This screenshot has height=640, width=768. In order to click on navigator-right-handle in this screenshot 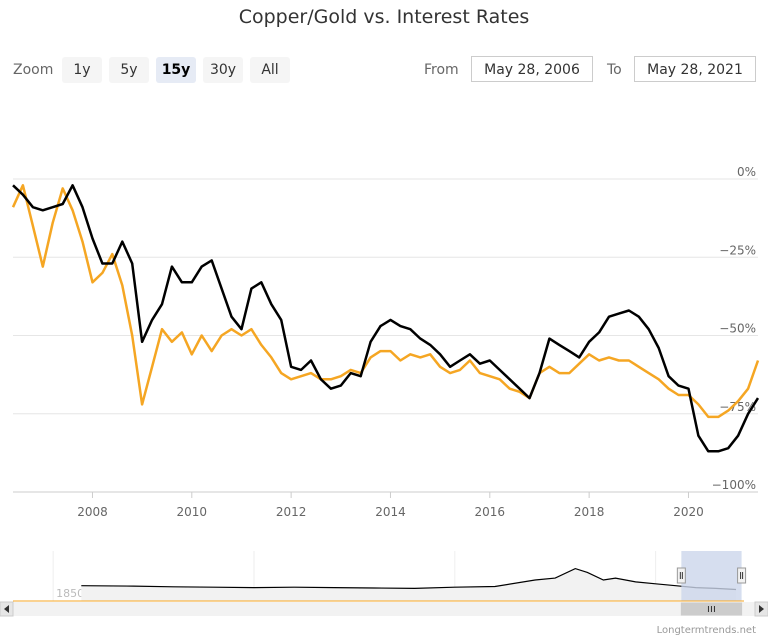, I will do `click(742, 575)`.